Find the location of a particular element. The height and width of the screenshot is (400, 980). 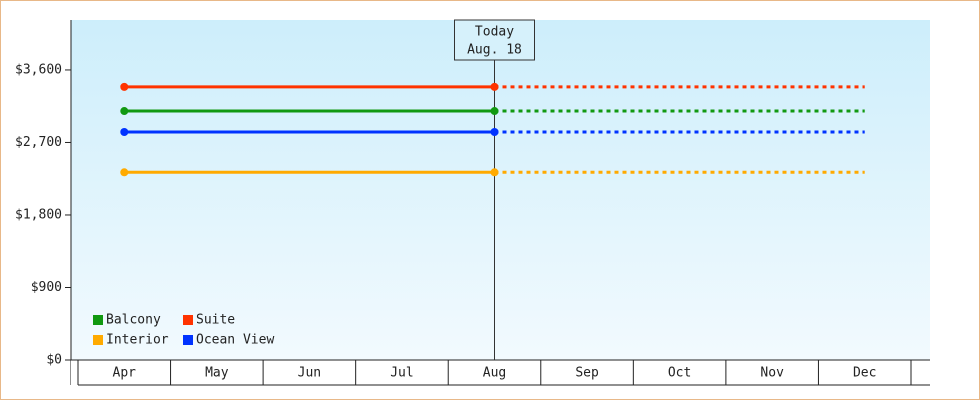

legend-label: Interior is located at coordinates (137, 340).